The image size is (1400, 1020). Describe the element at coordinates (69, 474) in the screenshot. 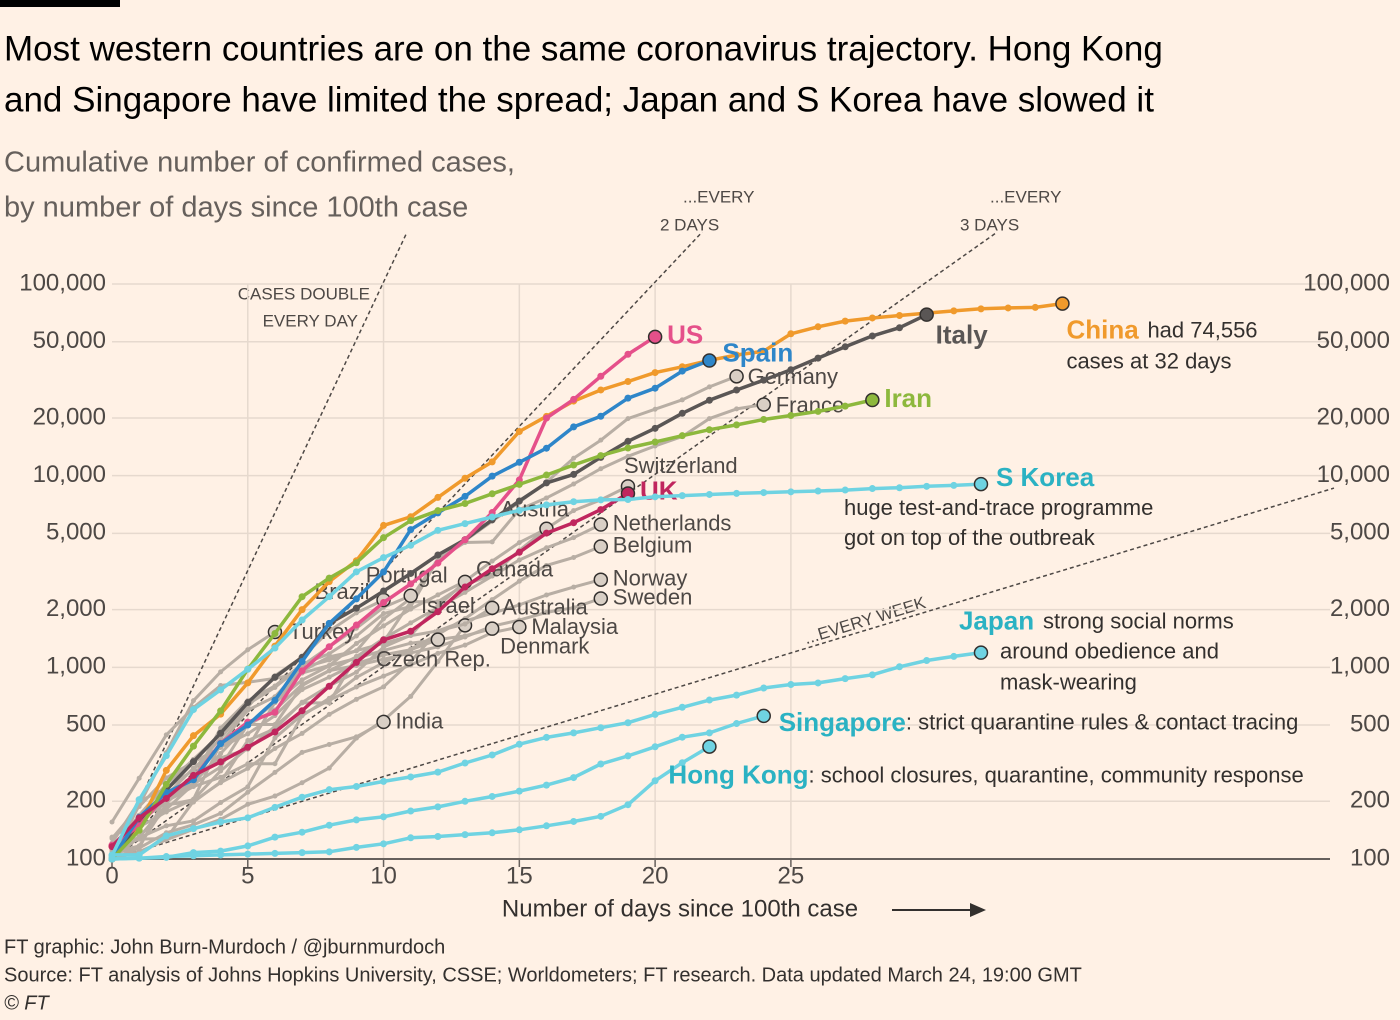

I see `y-tick-label: 10,000` at that location.